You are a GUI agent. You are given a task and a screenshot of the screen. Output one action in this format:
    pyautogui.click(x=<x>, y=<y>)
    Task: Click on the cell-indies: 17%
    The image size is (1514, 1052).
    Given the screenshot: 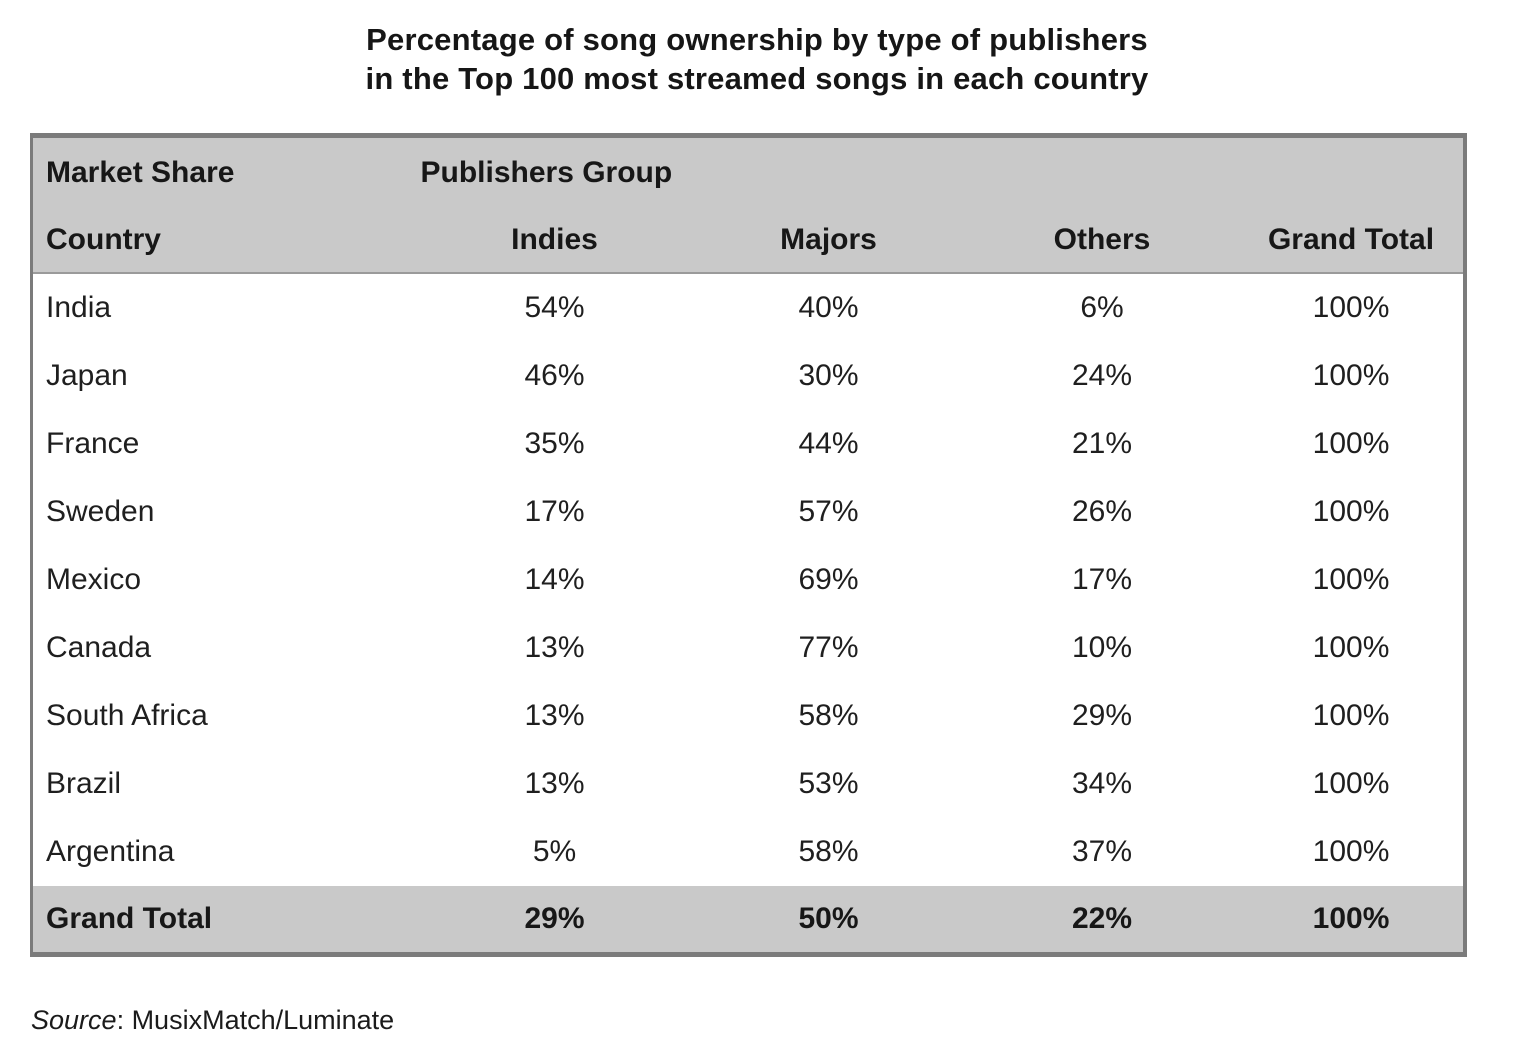 What is the action you would take?
    pyautogui.click(x=554, y=512)
    